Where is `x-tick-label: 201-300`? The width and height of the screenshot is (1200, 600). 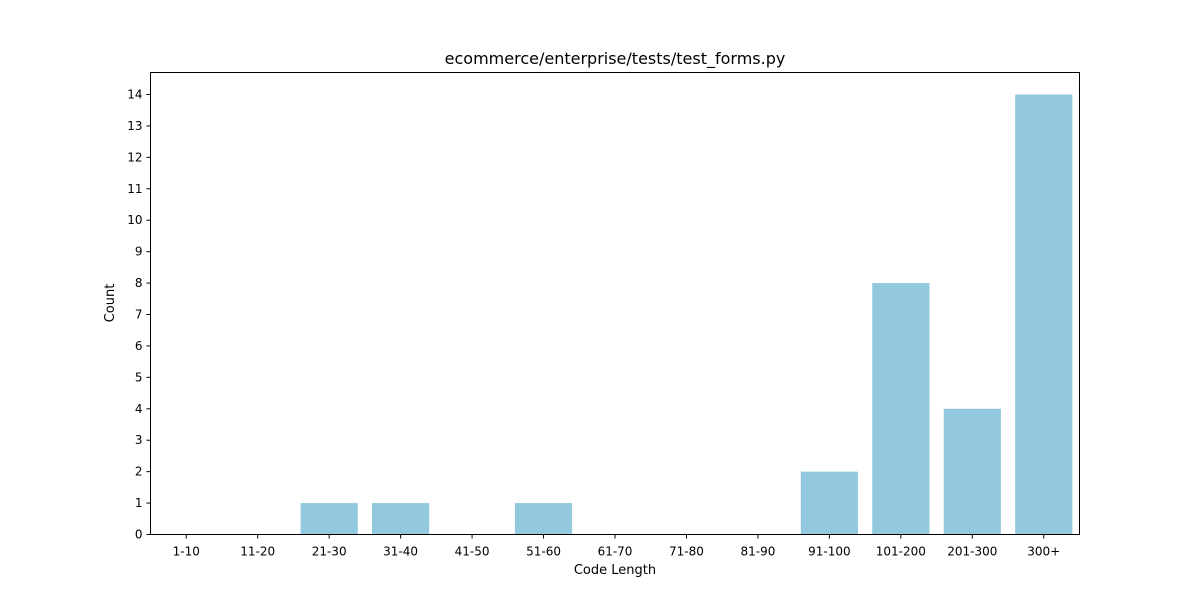 x-tick-label: 201-300 is located at coordinates (972, 552).